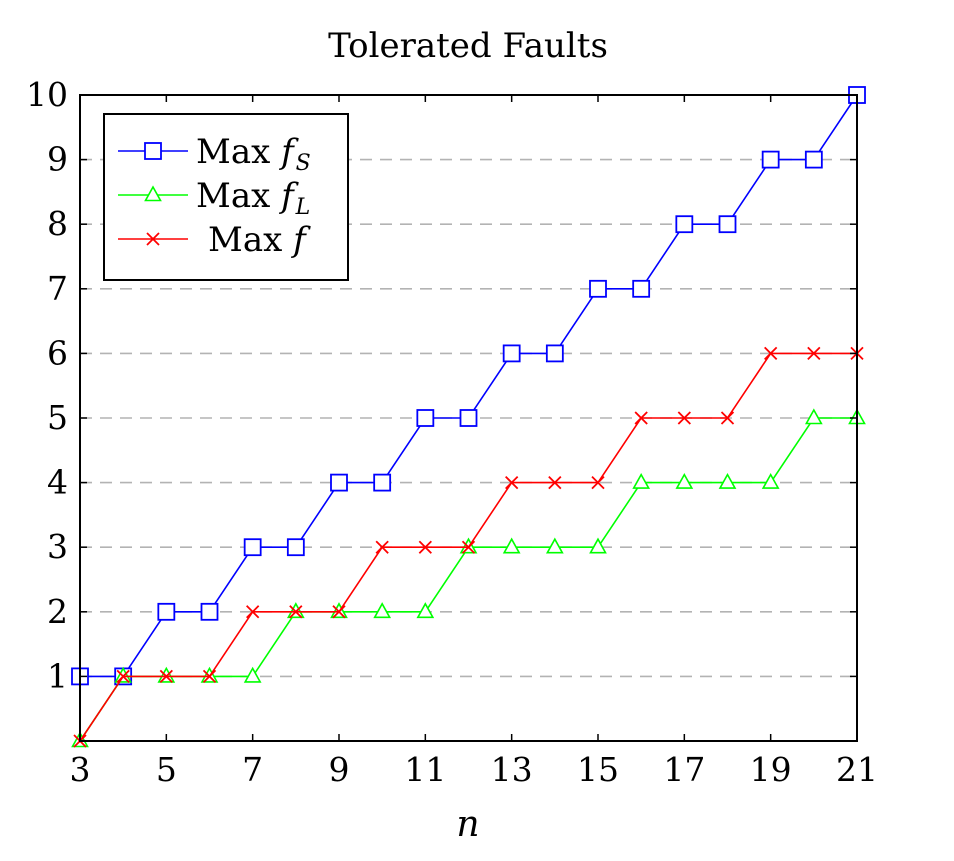  Describe the element at coordinates (57, 482) in the screenshot. I see `y-tick-label: 4` at that location.